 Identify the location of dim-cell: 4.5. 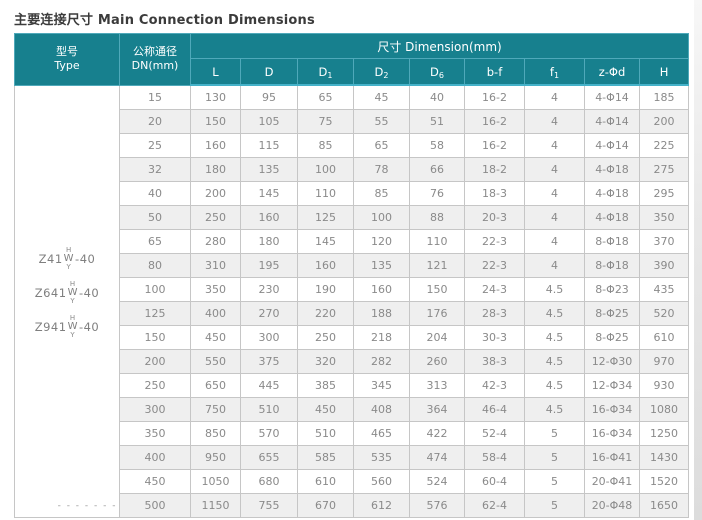
(554, 313).